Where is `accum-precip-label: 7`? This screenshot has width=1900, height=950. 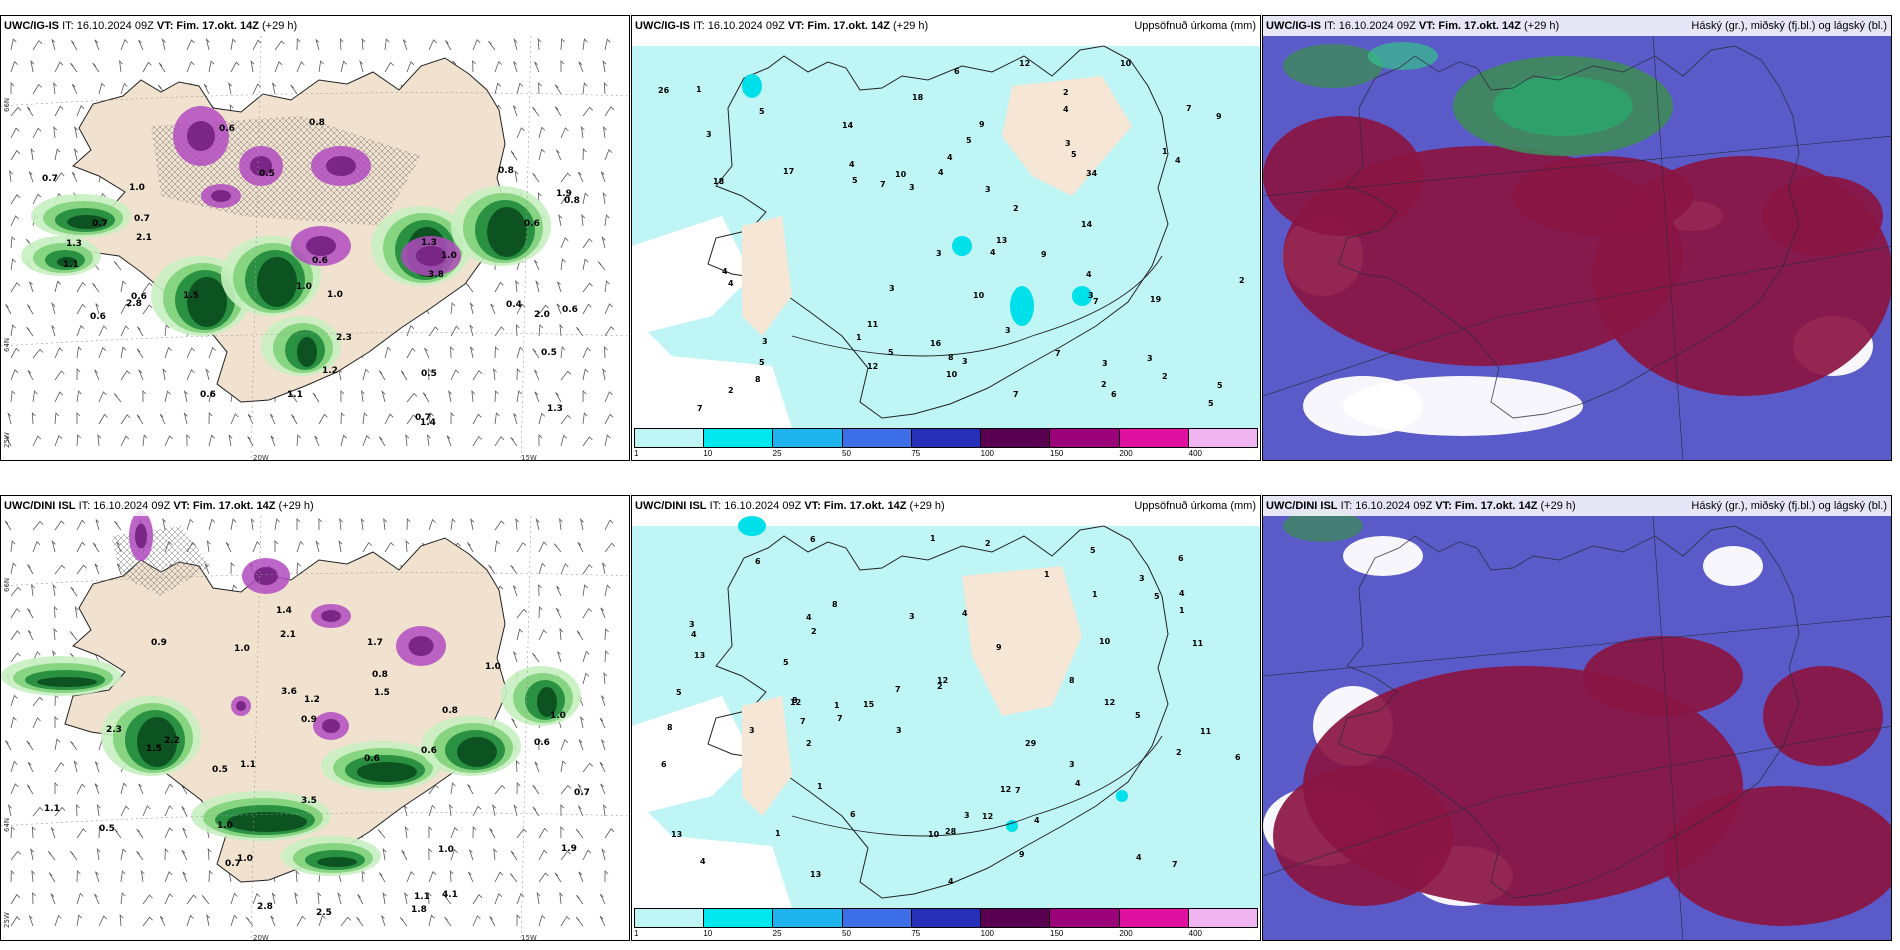
accum-precip-label: 7 is located at coordinates (883, 184).